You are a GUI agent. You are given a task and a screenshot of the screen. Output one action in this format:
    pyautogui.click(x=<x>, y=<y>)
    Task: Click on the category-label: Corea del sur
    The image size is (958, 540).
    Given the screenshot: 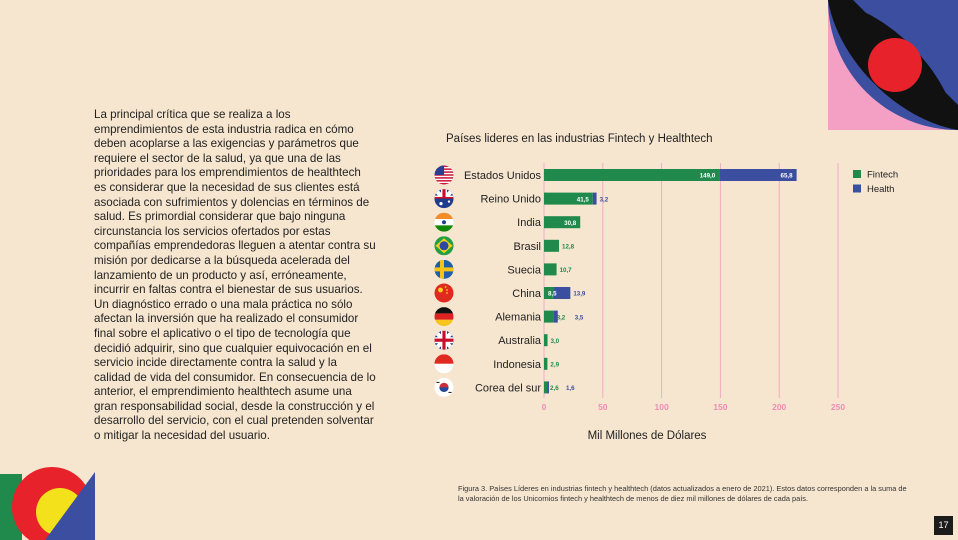 What is the action you would take?
    pyautogui.click(x=508, y=388)
    